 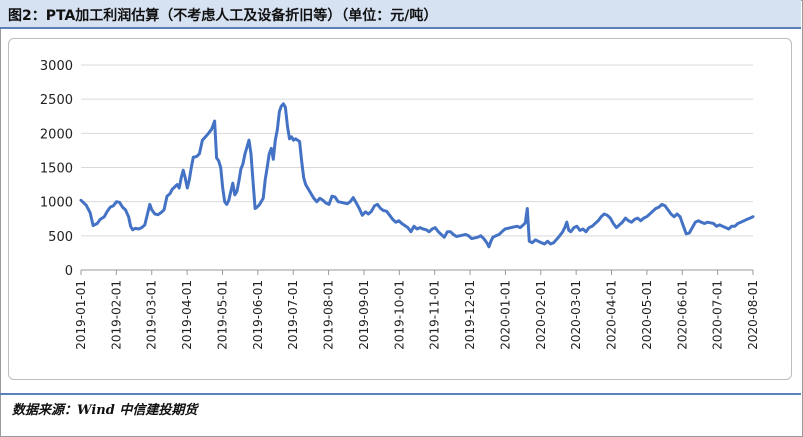 I want to click on x-tick-label: 2020-08-01, so click(x=753, y=315).